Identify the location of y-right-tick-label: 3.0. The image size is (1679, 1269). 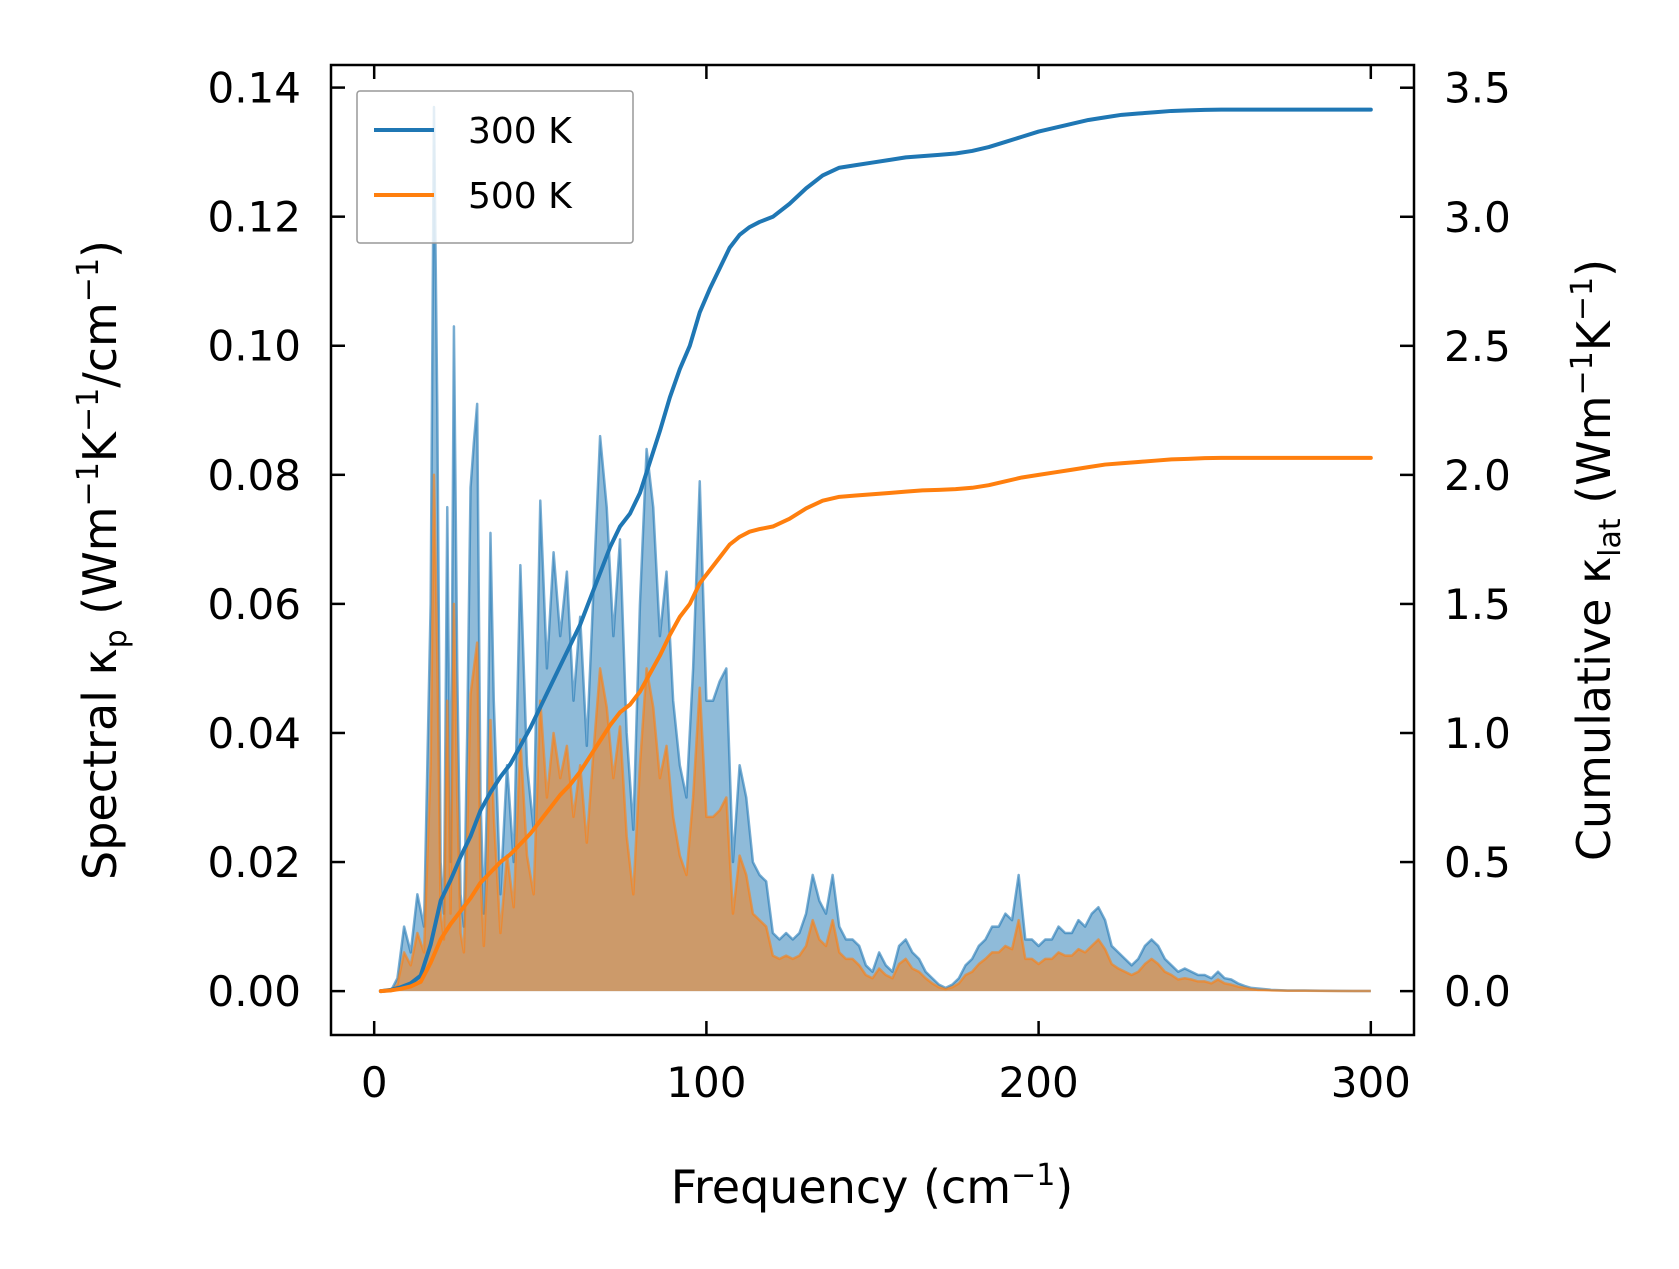
(1477, 217).